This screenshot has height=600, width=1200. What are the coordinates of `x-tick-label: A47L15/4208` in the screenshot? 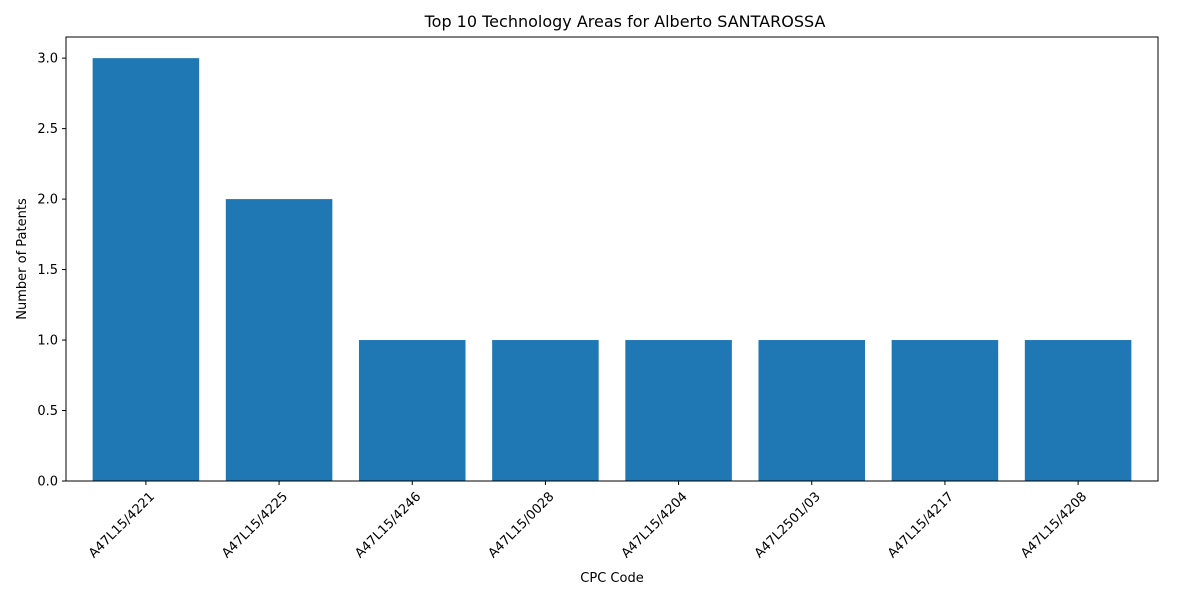 It's located at (1054, 525).